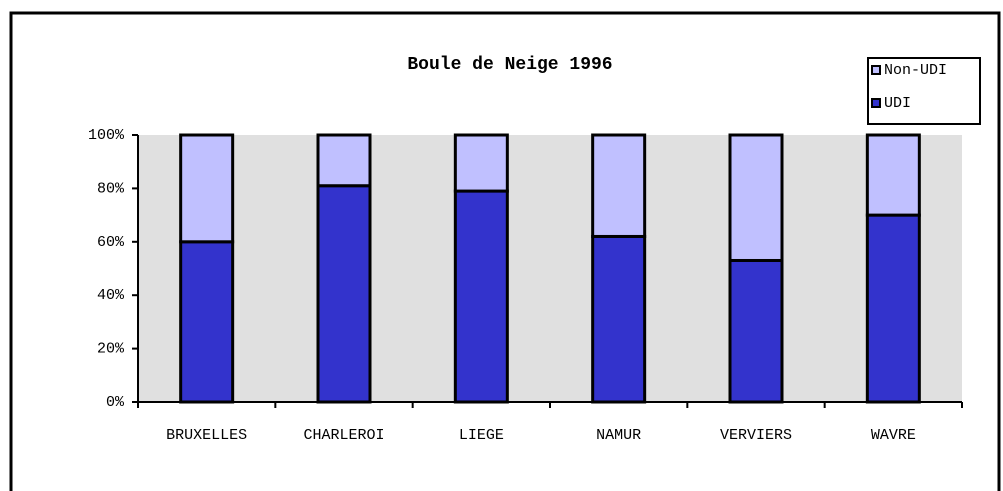 The image size is (1003, 491). What do you see at coordinates (481, 435) in the screenshot?
I see `x-tick-label: LIEGE` at bounding box center [481, 435].